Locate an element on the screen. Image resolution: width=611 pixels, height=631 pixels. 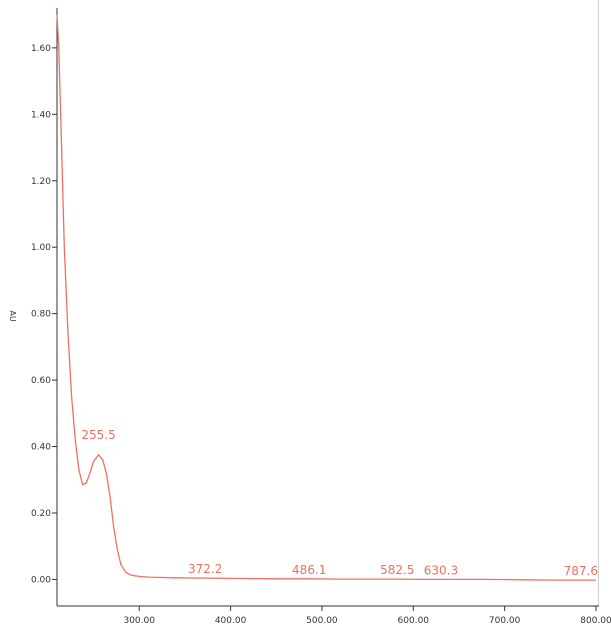
peak-label: 630.3 is located at coordinates (441, 570).